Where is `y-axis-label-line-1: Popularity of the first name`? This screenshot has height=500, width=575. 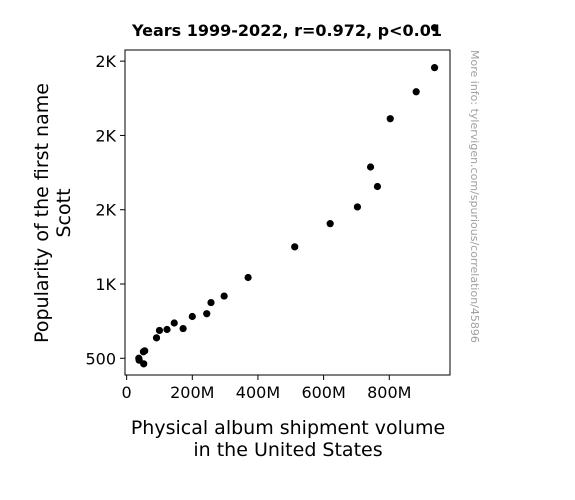 y-axis-label-line-1: Popularity of the first name is located at coordinates (42, 213).